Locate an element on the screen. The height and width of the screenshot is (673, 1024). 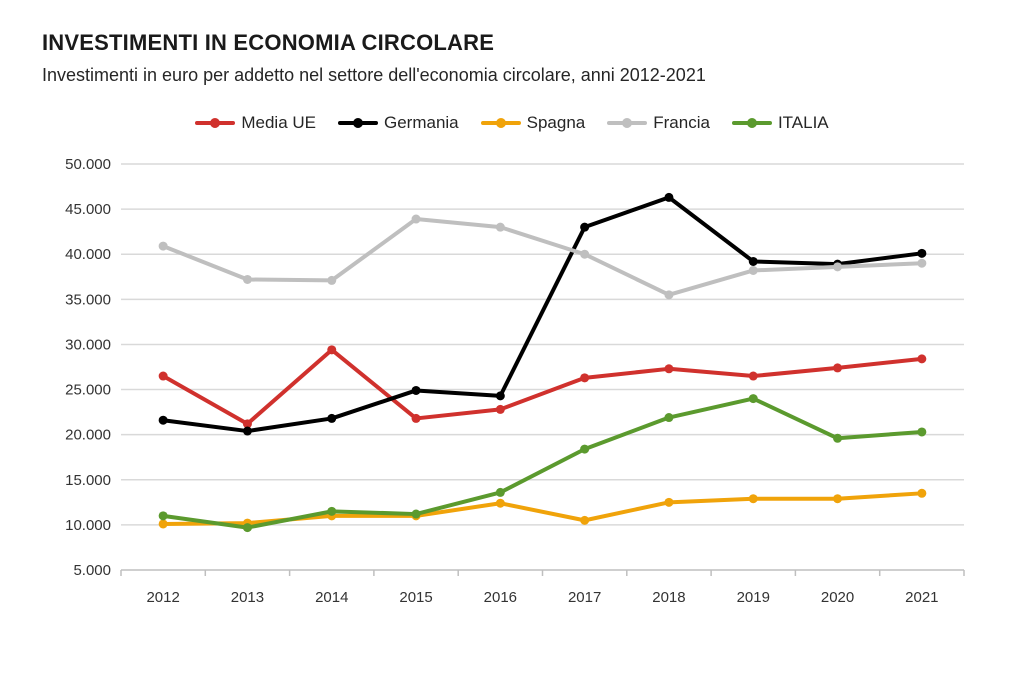
legend-swatch-media-ue is located at coordinates (215, 123).